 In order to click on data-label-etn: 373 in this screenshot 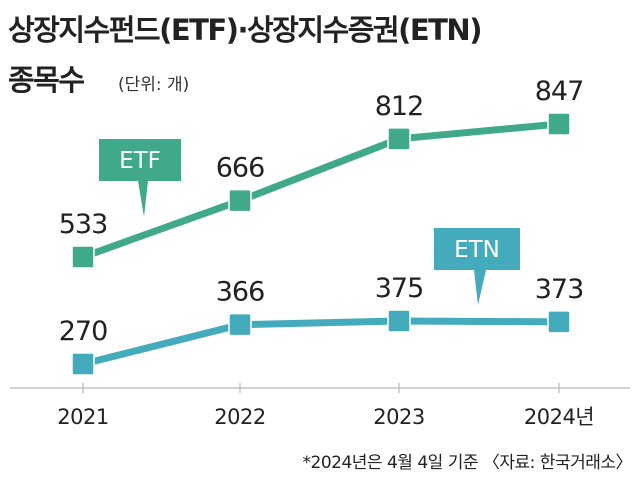, I will do `click(559, 289)`.